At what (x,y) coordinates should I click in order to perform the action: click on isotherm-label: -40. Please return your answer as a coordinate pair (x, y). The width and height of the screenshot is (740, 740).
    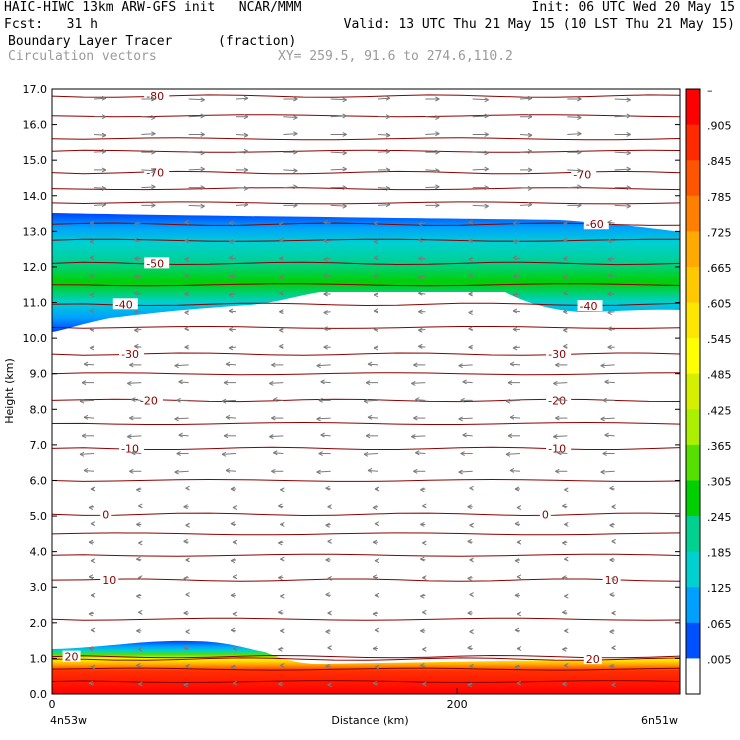
    Looking at the image, I should click on (589, 306).